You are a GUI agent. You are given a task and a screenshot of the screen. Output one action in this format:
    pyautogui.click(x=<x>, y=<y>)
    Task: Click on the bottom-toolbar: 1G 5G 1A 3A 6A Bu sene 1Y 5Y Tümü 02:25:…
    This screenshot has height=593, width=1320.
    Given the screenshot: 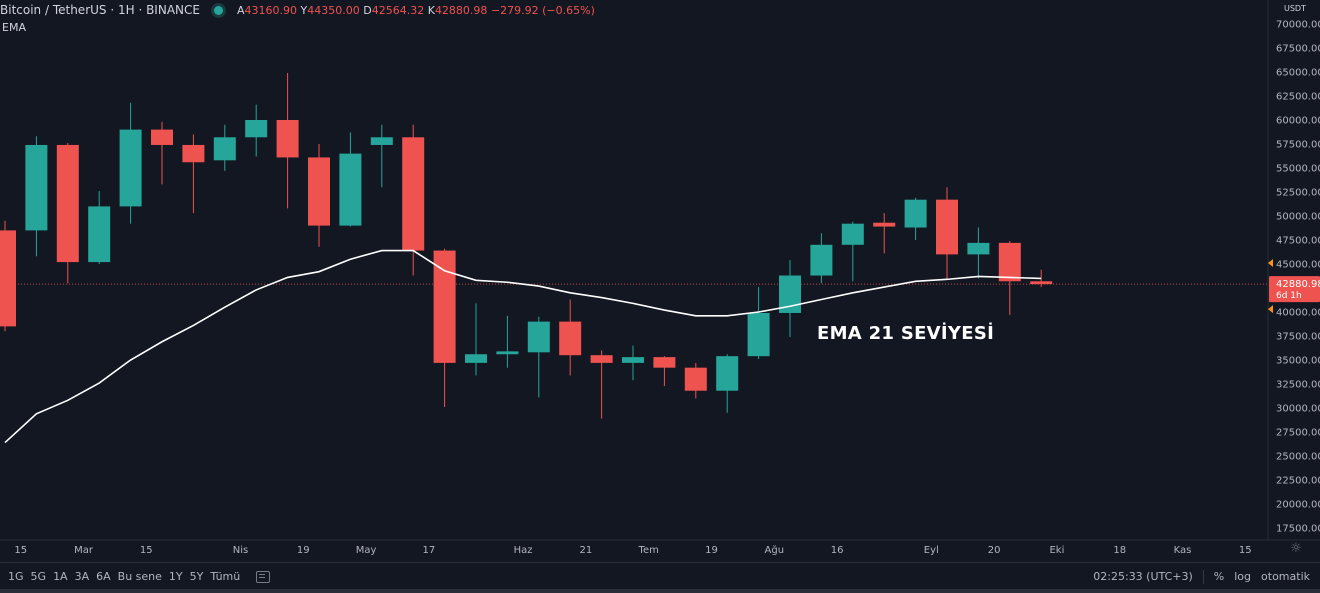 What is the action you would take?
    pyautogui.click(x=660, y=576)
    